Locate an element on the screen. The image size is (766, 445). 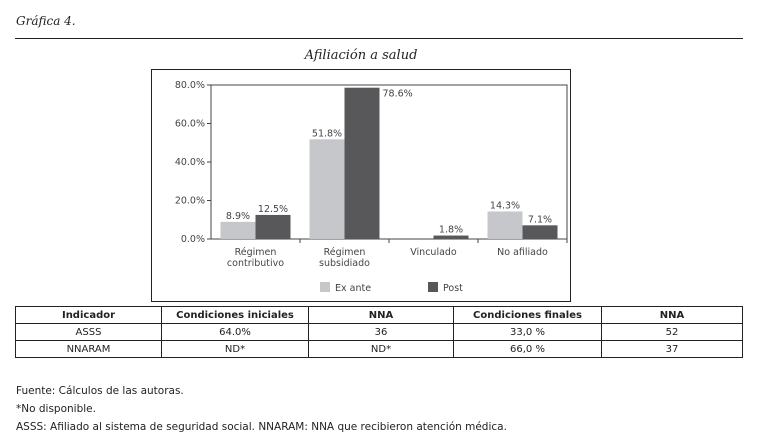
footnote: *No disponible. is located at coordinates (56, 409).